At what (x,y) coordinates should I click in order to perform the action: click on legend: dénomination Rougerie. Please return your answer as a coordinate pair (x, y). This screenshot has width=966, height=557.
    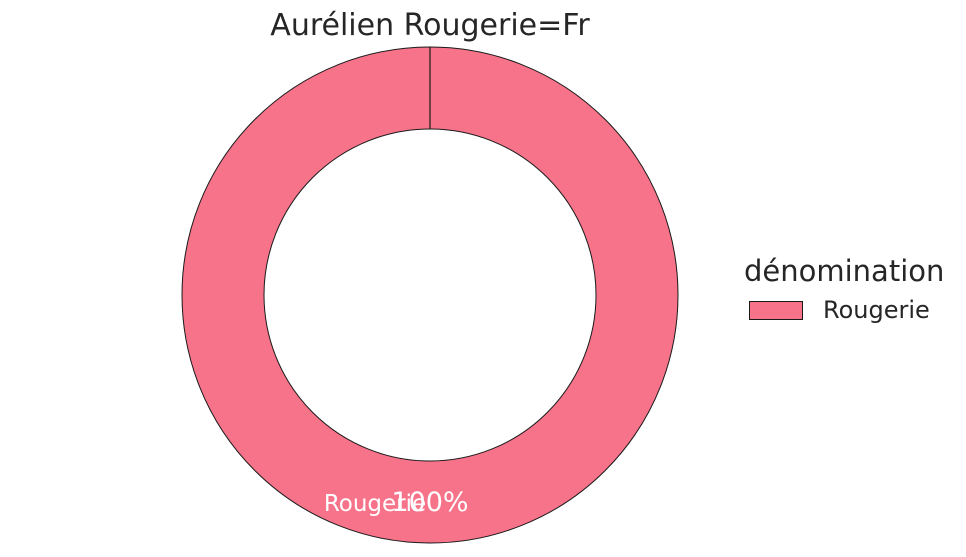
    Looking at the image, I should click on (842, 289).